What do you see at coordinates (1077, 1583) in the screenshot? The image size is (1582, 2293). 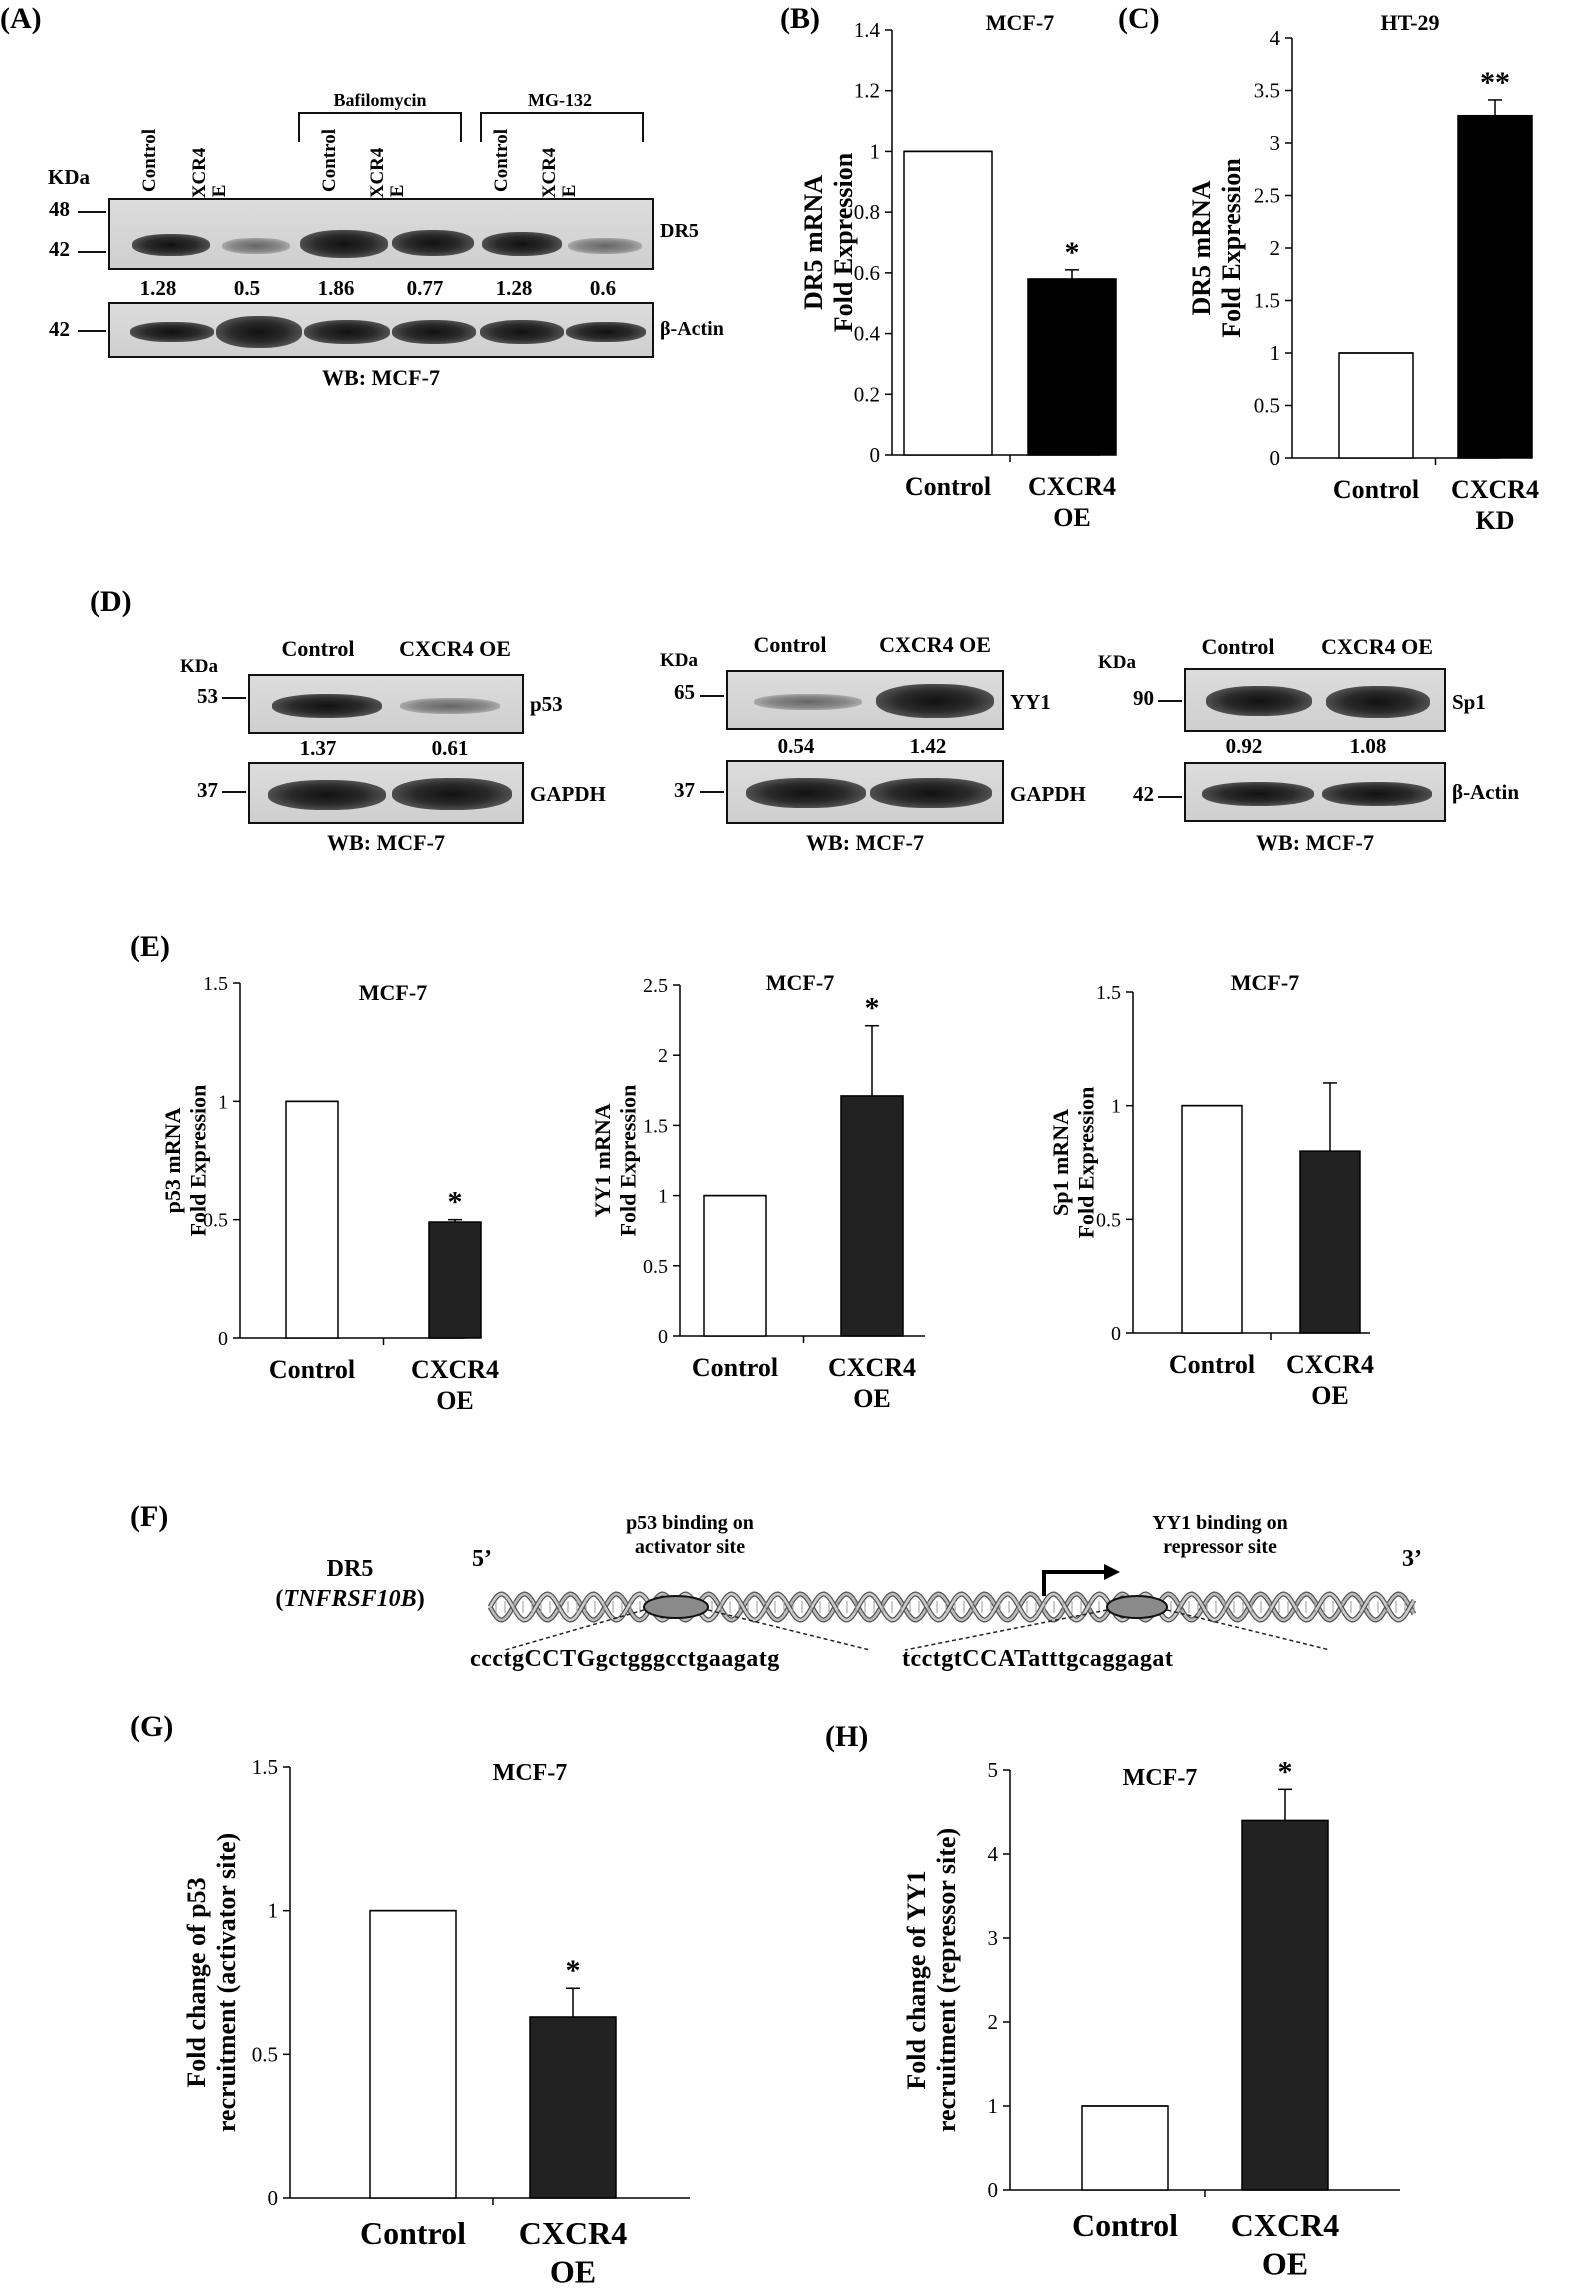 I see `tss-arrow` at bounding box center [1077, 1583].